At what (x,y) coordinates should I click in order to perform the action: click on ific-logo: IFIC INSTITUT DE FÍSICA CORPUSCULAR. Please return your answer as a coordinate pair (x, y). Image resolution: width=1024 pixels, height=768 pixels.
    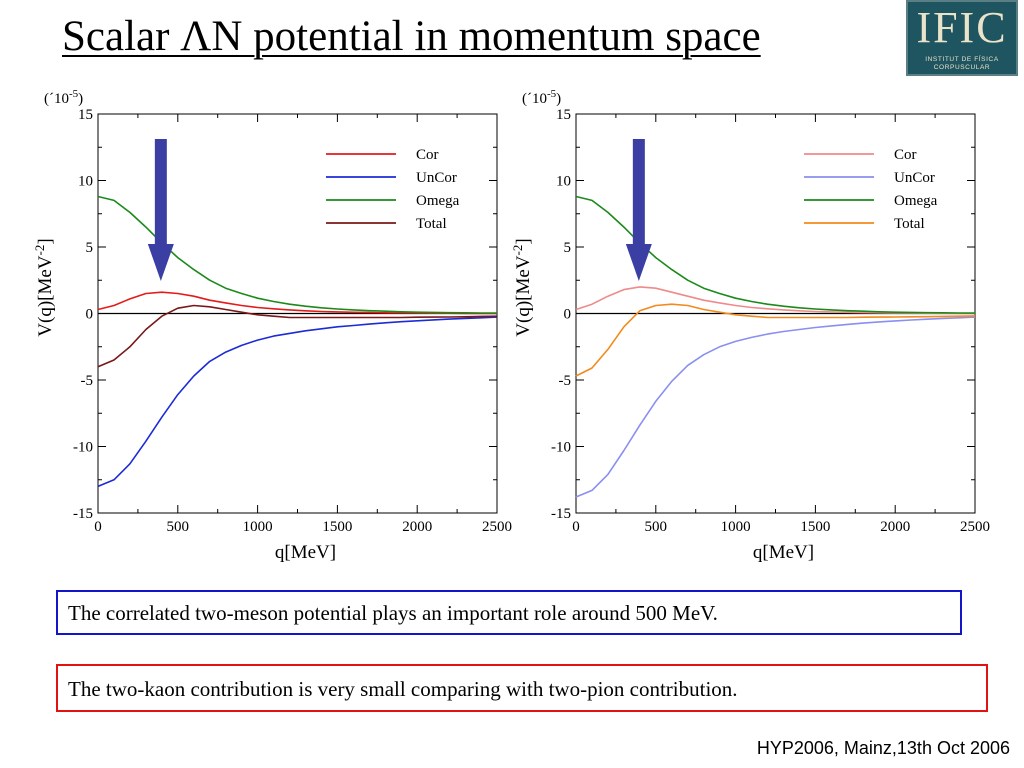
    Looking at the image, I should click on (962, 38).